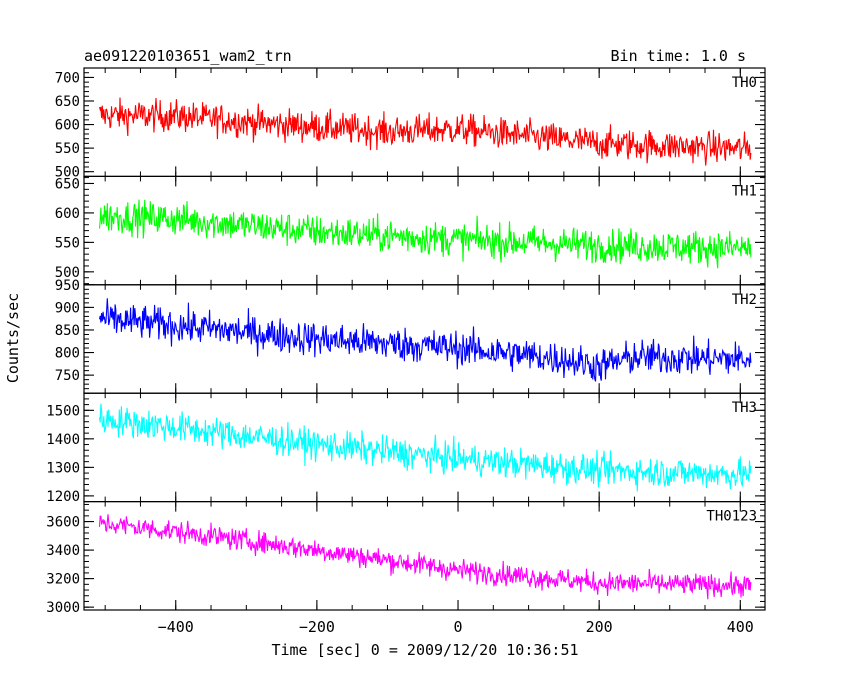  Describe the element at coordinates (67, 286) in the screenshot. I see `y-tick-label: 950` at that location.